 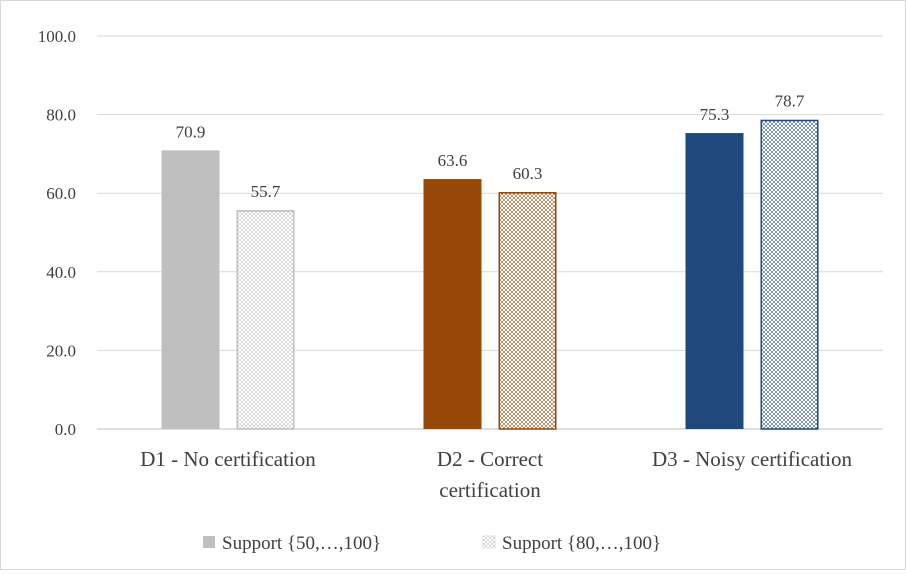 I want to click on y-tick-label: 60.0, so click(x=61, y=193).